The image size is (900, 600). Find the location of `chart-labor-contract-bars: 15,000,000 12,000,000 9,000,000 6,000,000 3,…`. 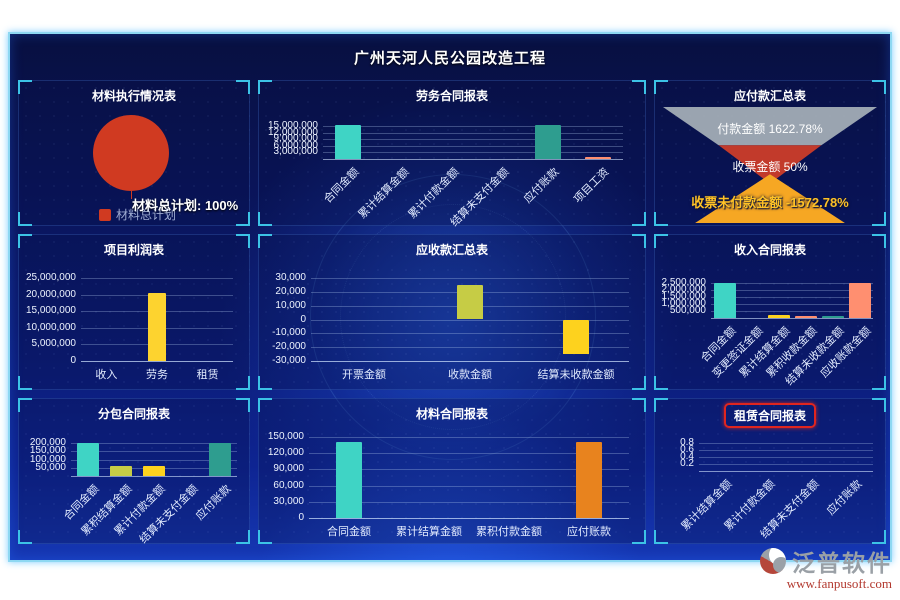

chart-labor-contract-bars: 15,000,000 12,000,000 9,000,000 6,000,000 3,… is located at coordinates (452, 155).